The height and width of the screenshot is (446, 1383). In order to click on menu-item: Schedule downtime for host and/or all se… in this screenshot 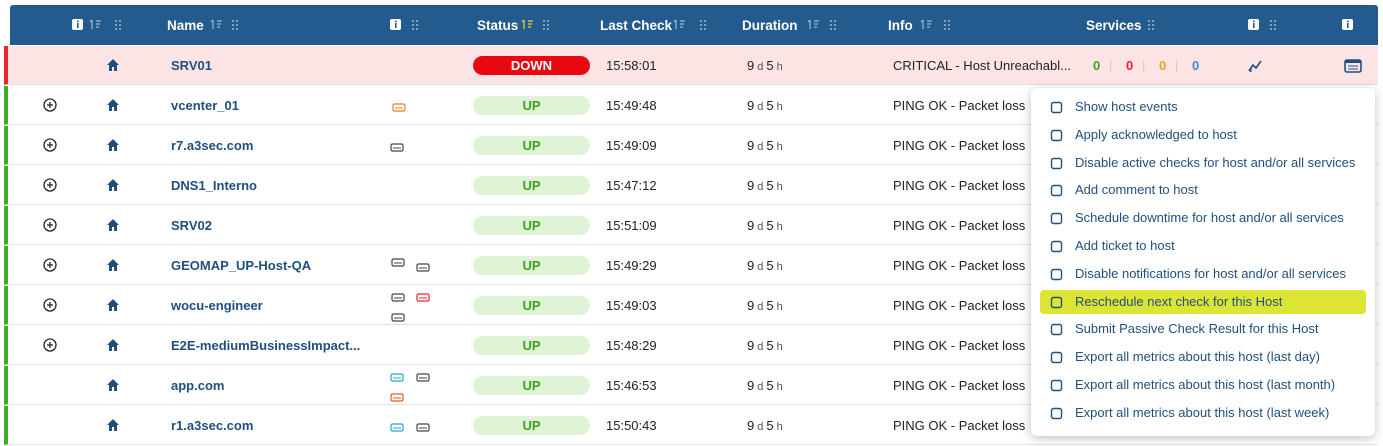, I will do `click(1203, 218)`.